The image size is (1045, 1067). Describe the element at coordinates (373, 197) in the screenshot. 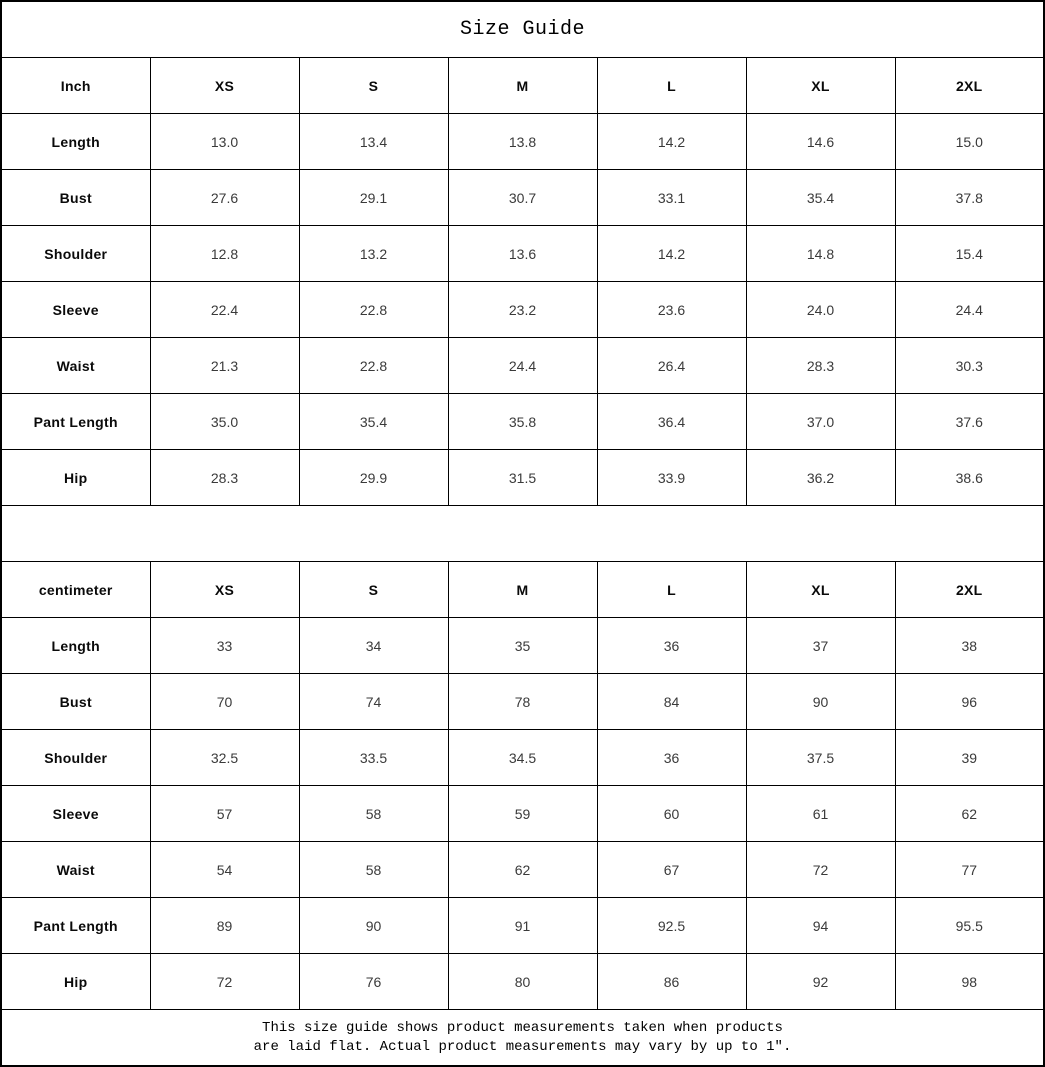

I see `measurement-value-cell: 29.1` at that location.